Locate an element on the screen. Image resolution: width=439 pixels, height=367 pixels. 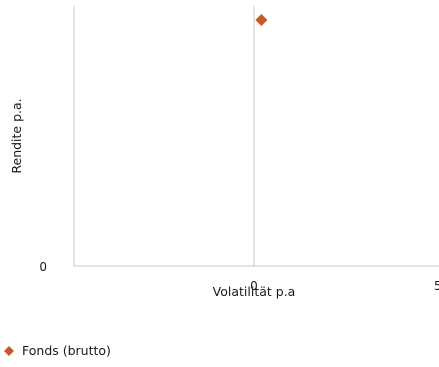
legend-marker-diamond is located at coordinates (9, 351).